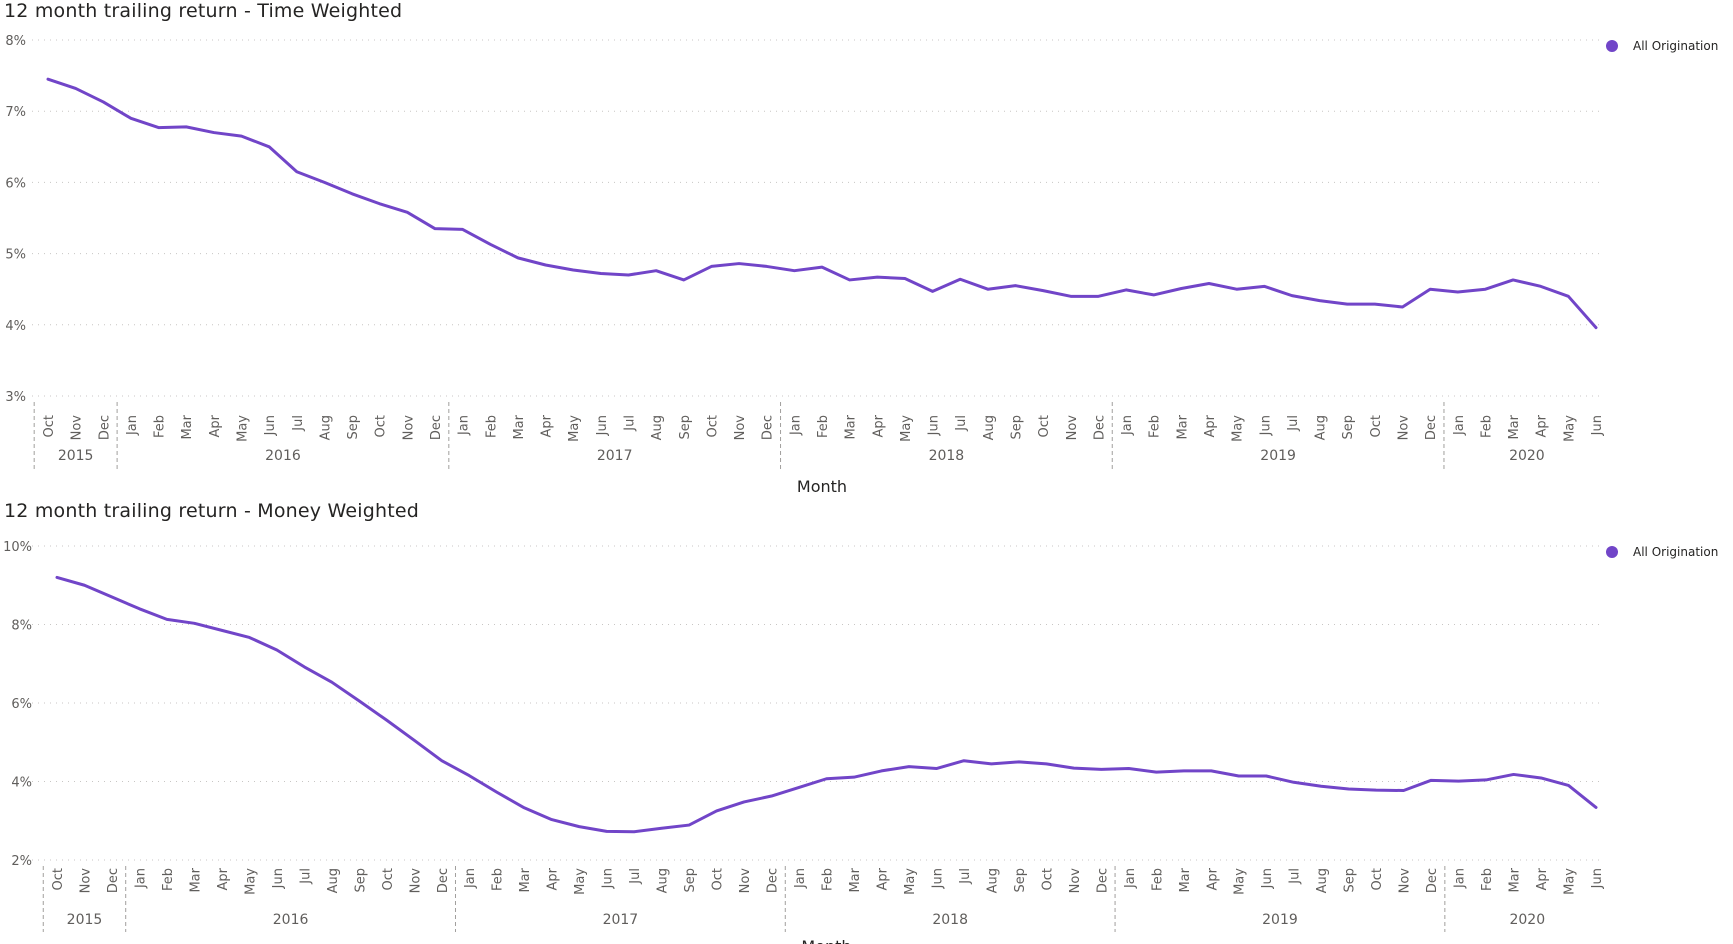  What do you see at coordinates (21, 861) in the screenshot?
I see `y-tick-label: 2%` at bounding box center [21, 861].